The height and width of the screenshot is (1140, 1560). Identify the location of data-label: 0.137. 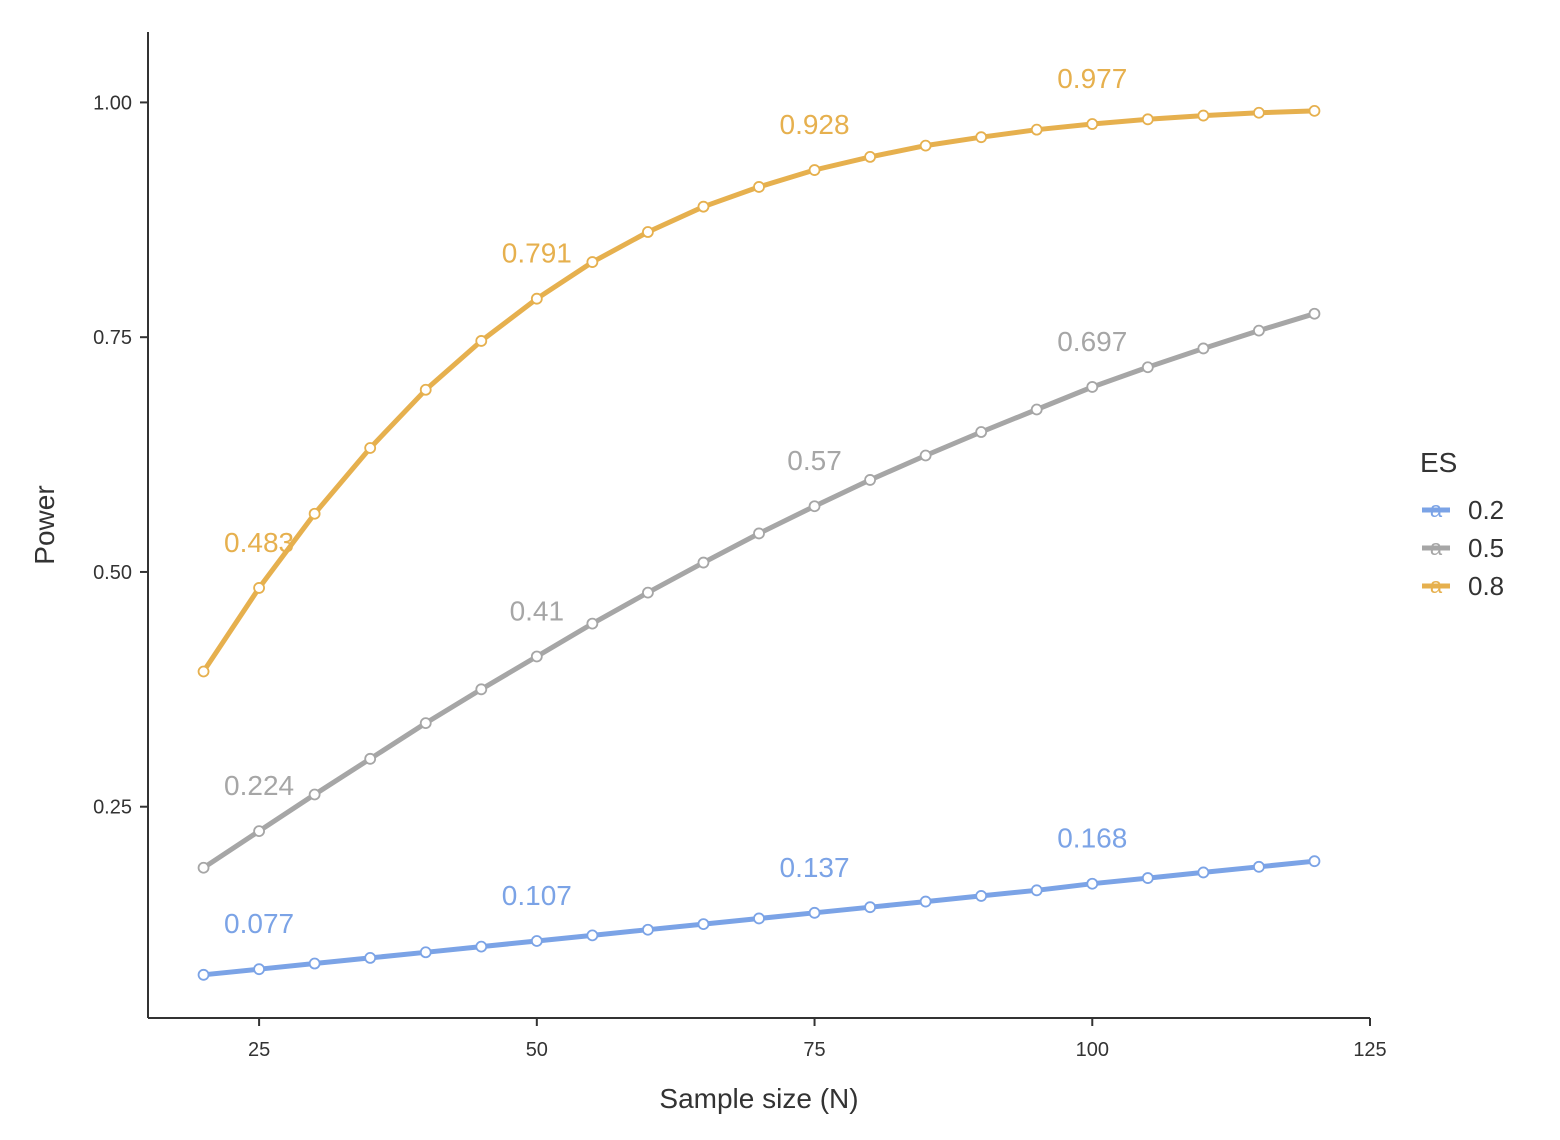
(815, 867).